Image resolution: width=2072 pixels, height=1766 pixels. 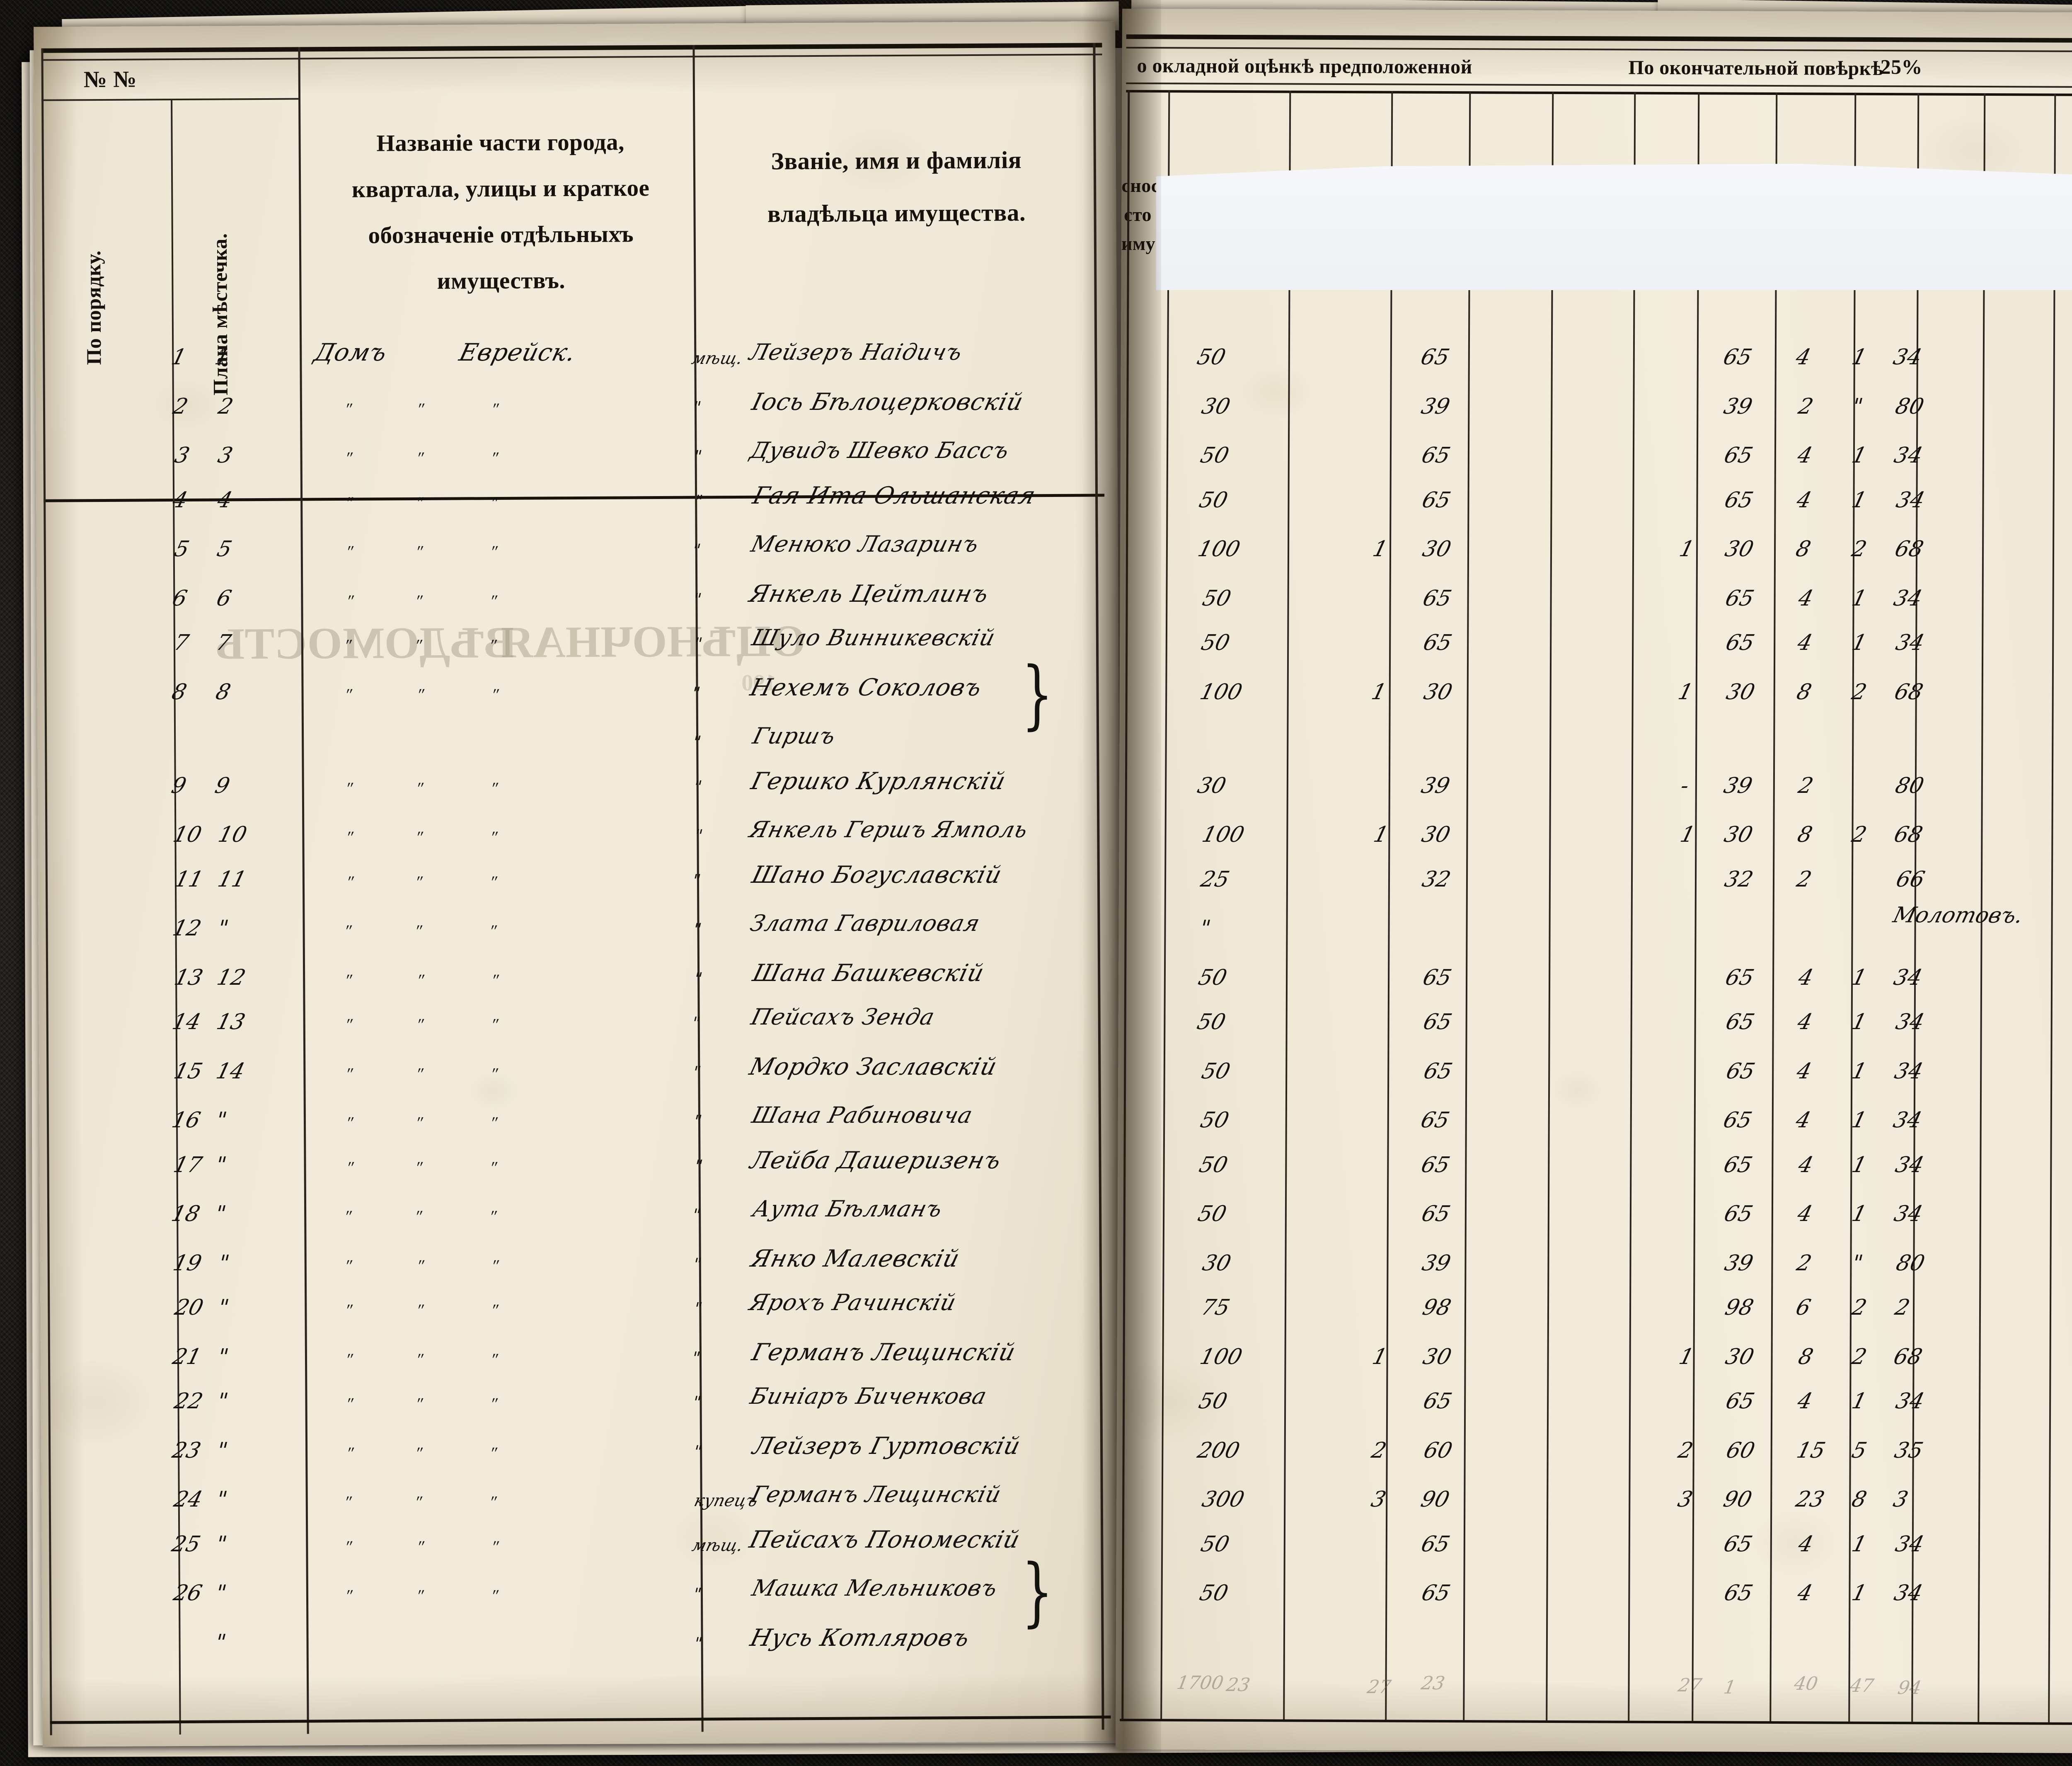 What do you see at coordinates (869, 594) in the screenshot?
I see `cell-owner-name: Янкель Цейтлинъ` at bounding box center [869, 594].